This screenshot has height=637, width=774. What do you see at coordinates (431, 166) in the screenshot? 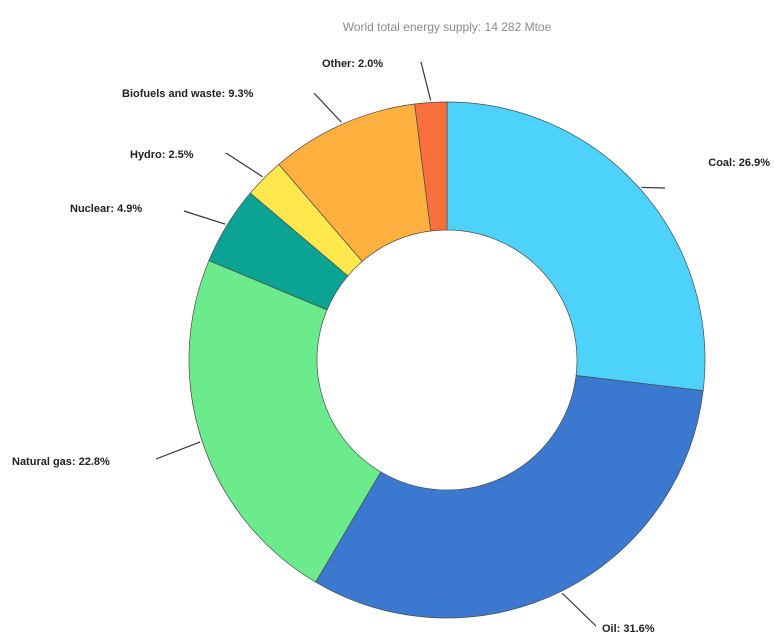
I see `slice-other` at bounding box center [431, 166].